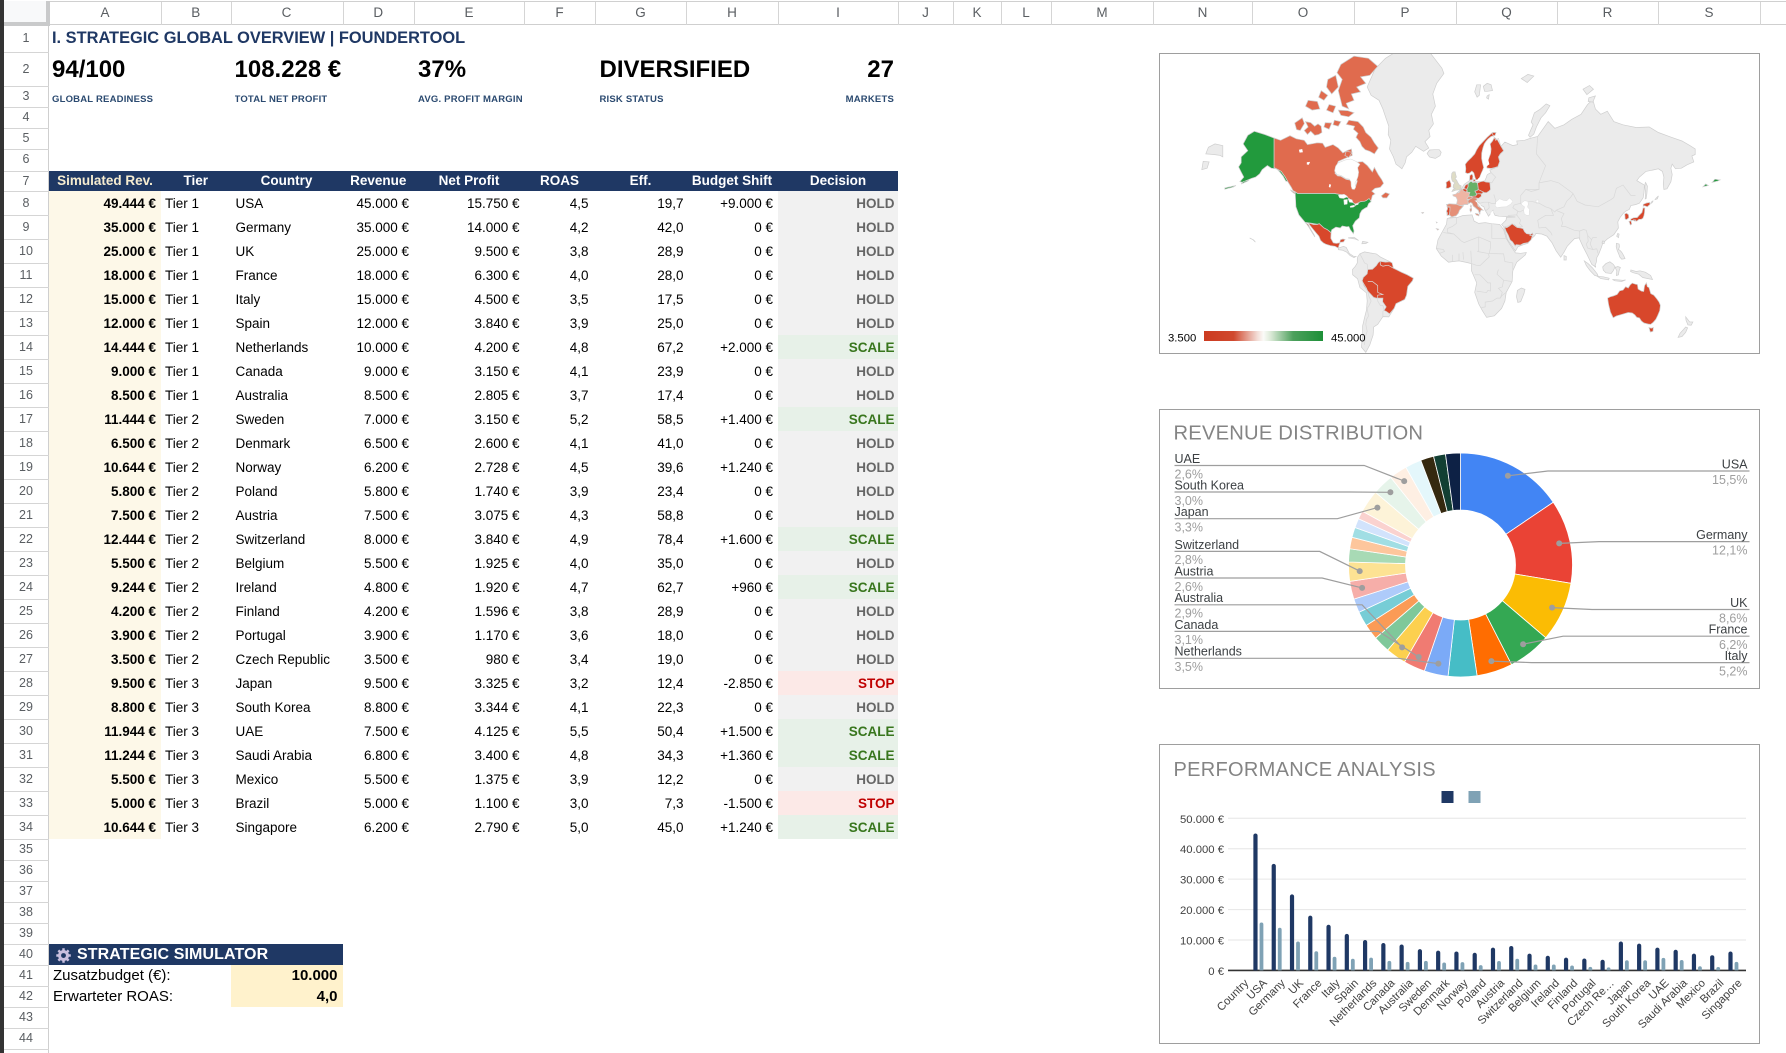 The image size is (1786, 1053). I want to click on svg-text: 6,2%, so click(1733, 645).